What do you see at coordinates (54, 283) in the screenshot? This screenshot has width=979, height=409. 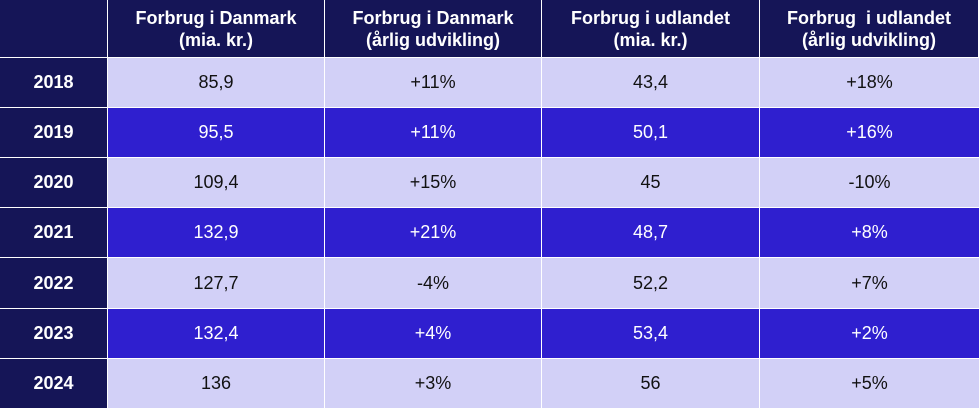 I see `row-year-label: 2022` at bounding box center [54, 283].